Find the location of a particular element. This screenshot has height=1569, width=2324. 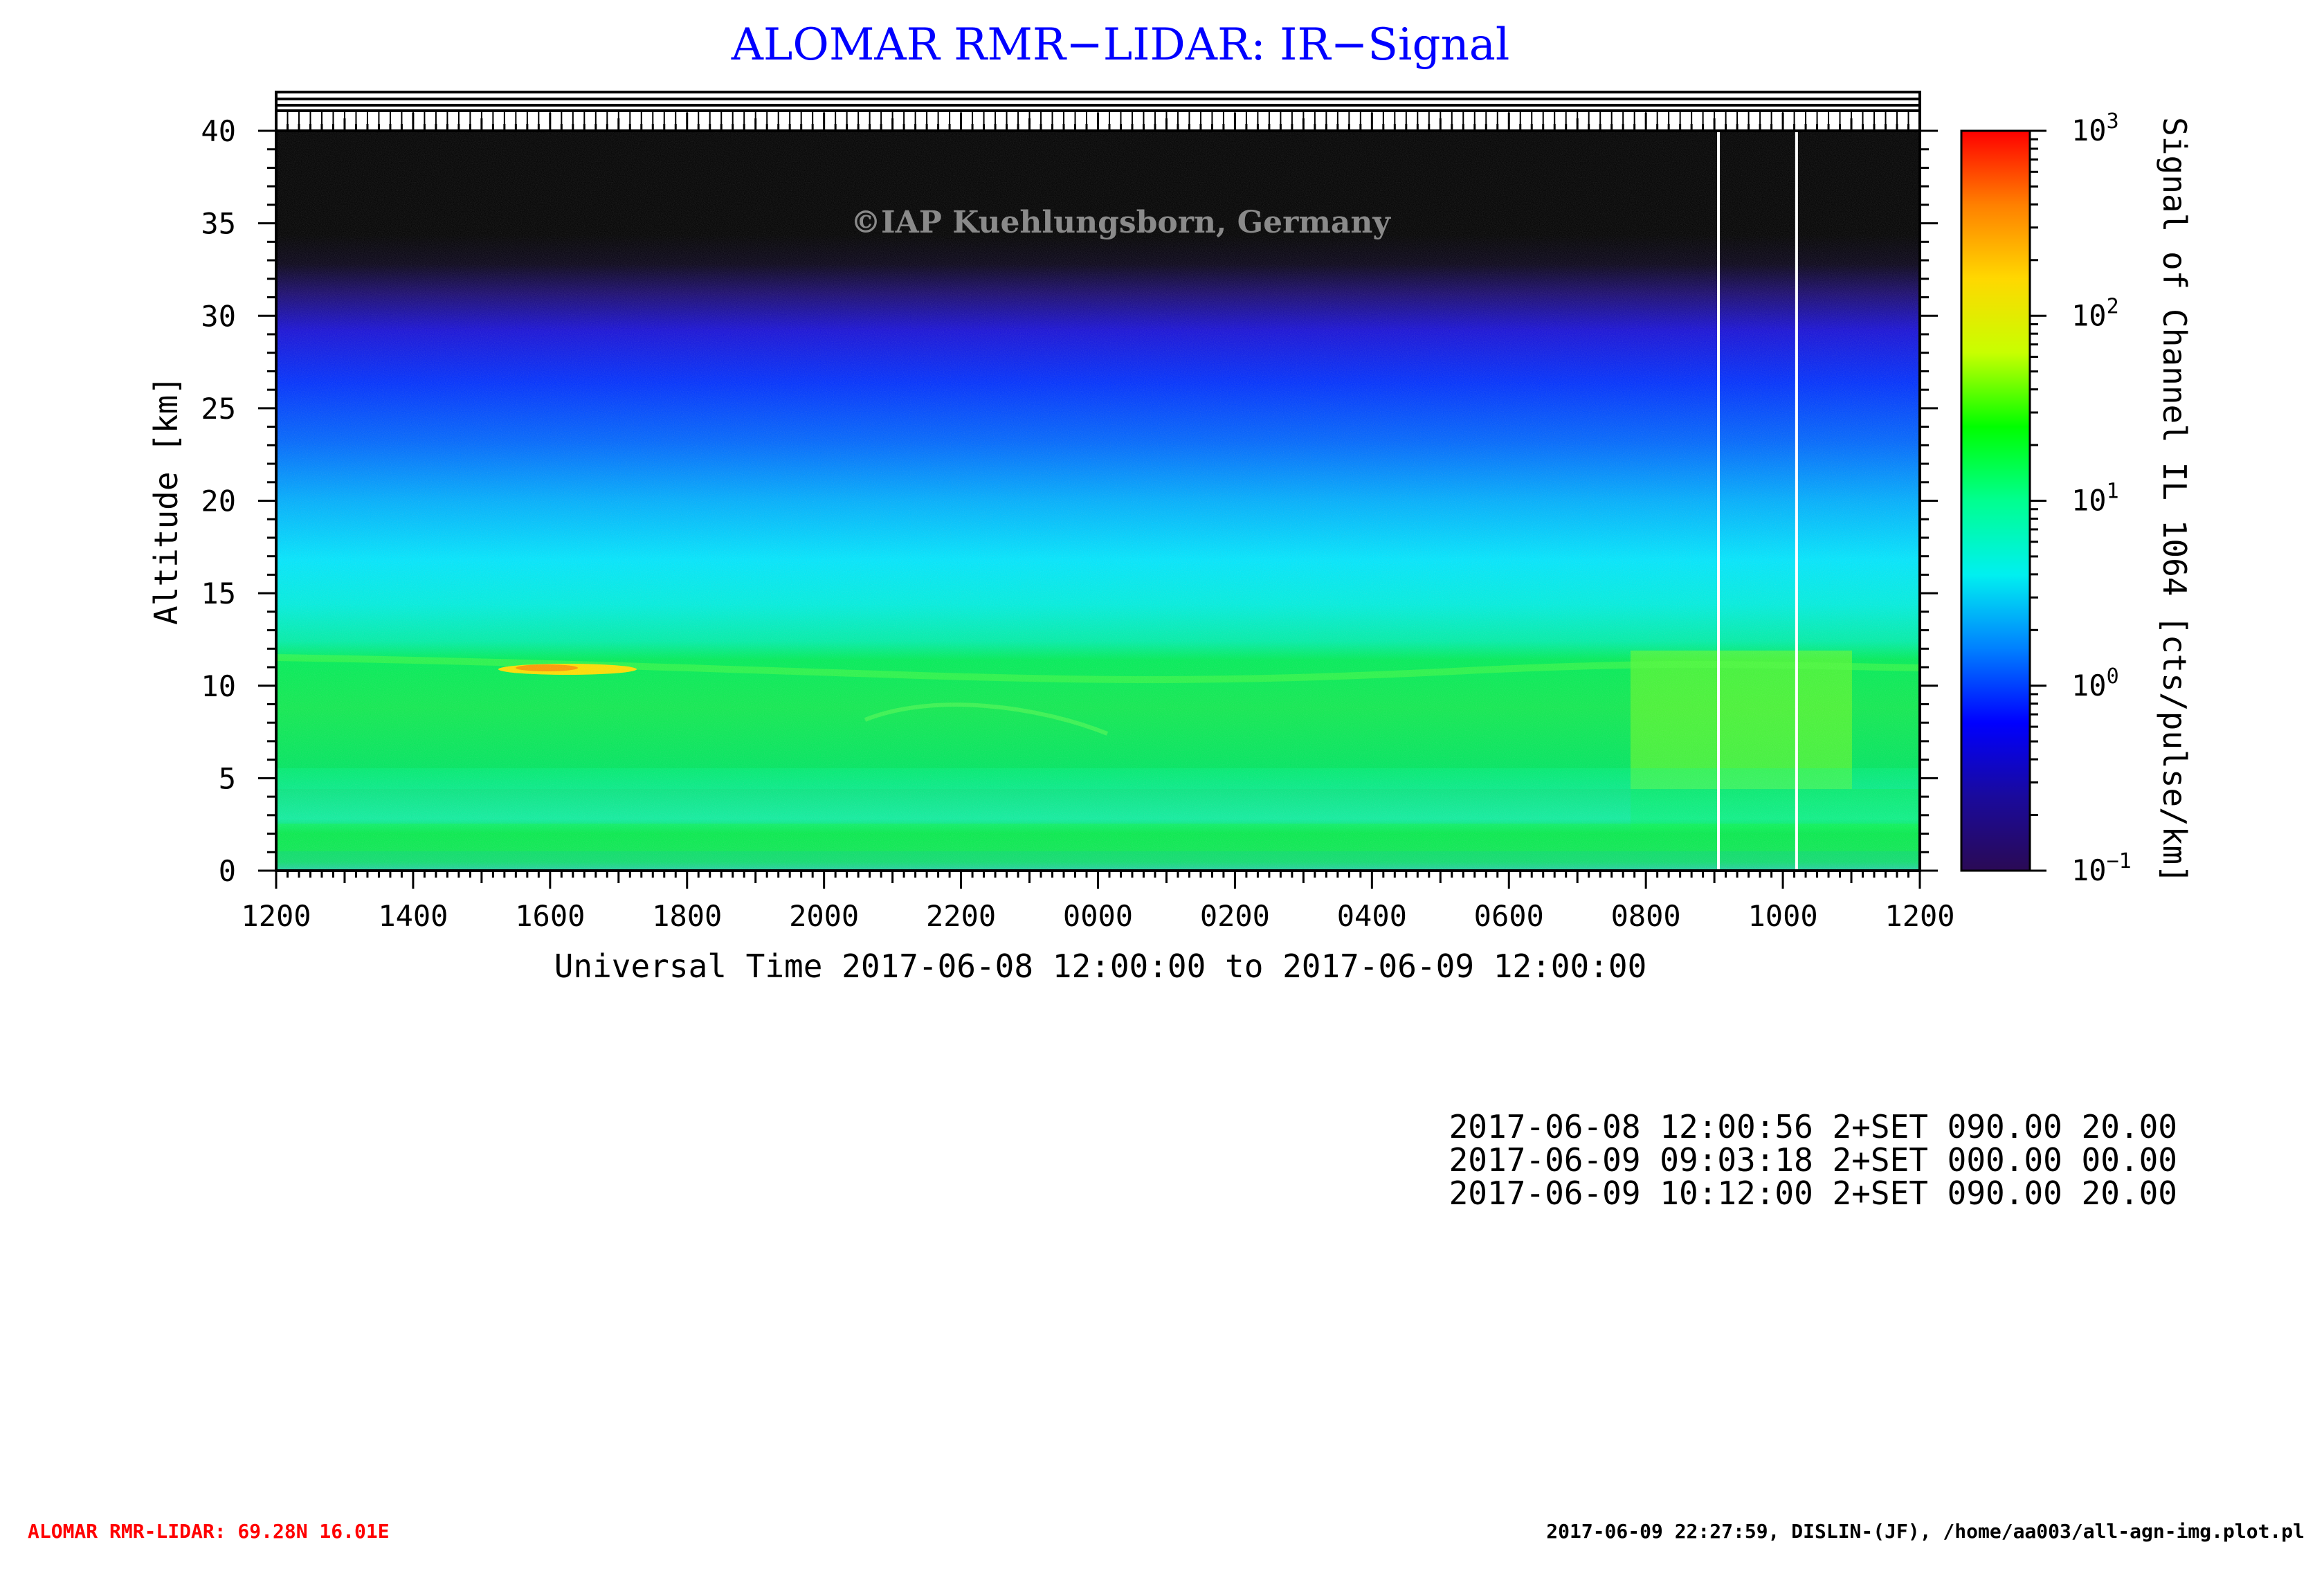

y-tick-label: 25 is located at coordinates (218, 409).